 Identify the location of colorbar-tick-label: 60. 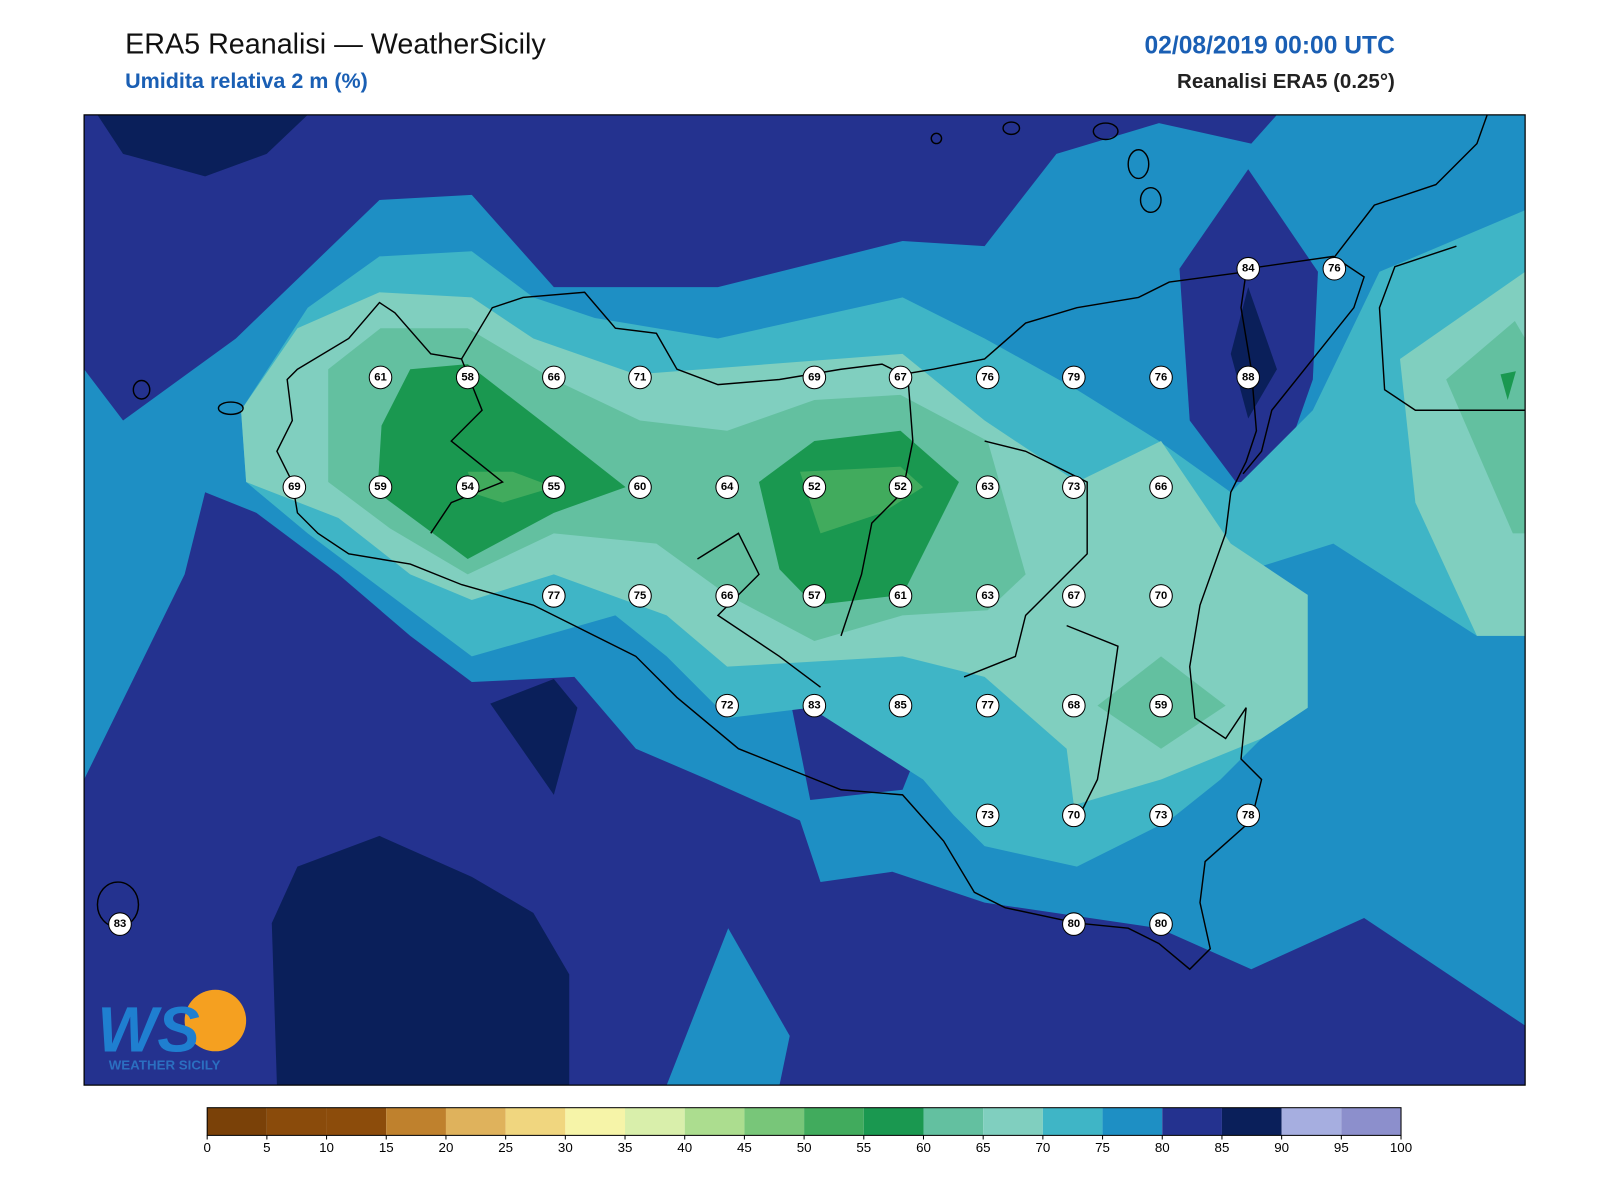
(923, 1147).